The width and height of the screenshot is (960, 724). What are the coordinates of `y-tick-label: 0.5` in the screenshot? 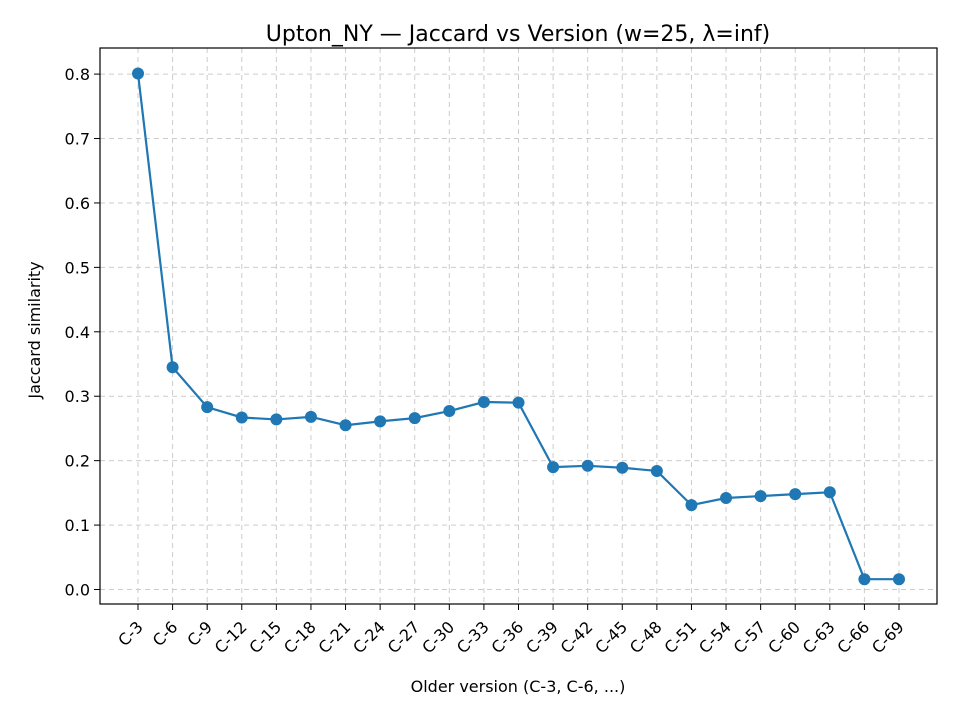 It's located at (77, 267).